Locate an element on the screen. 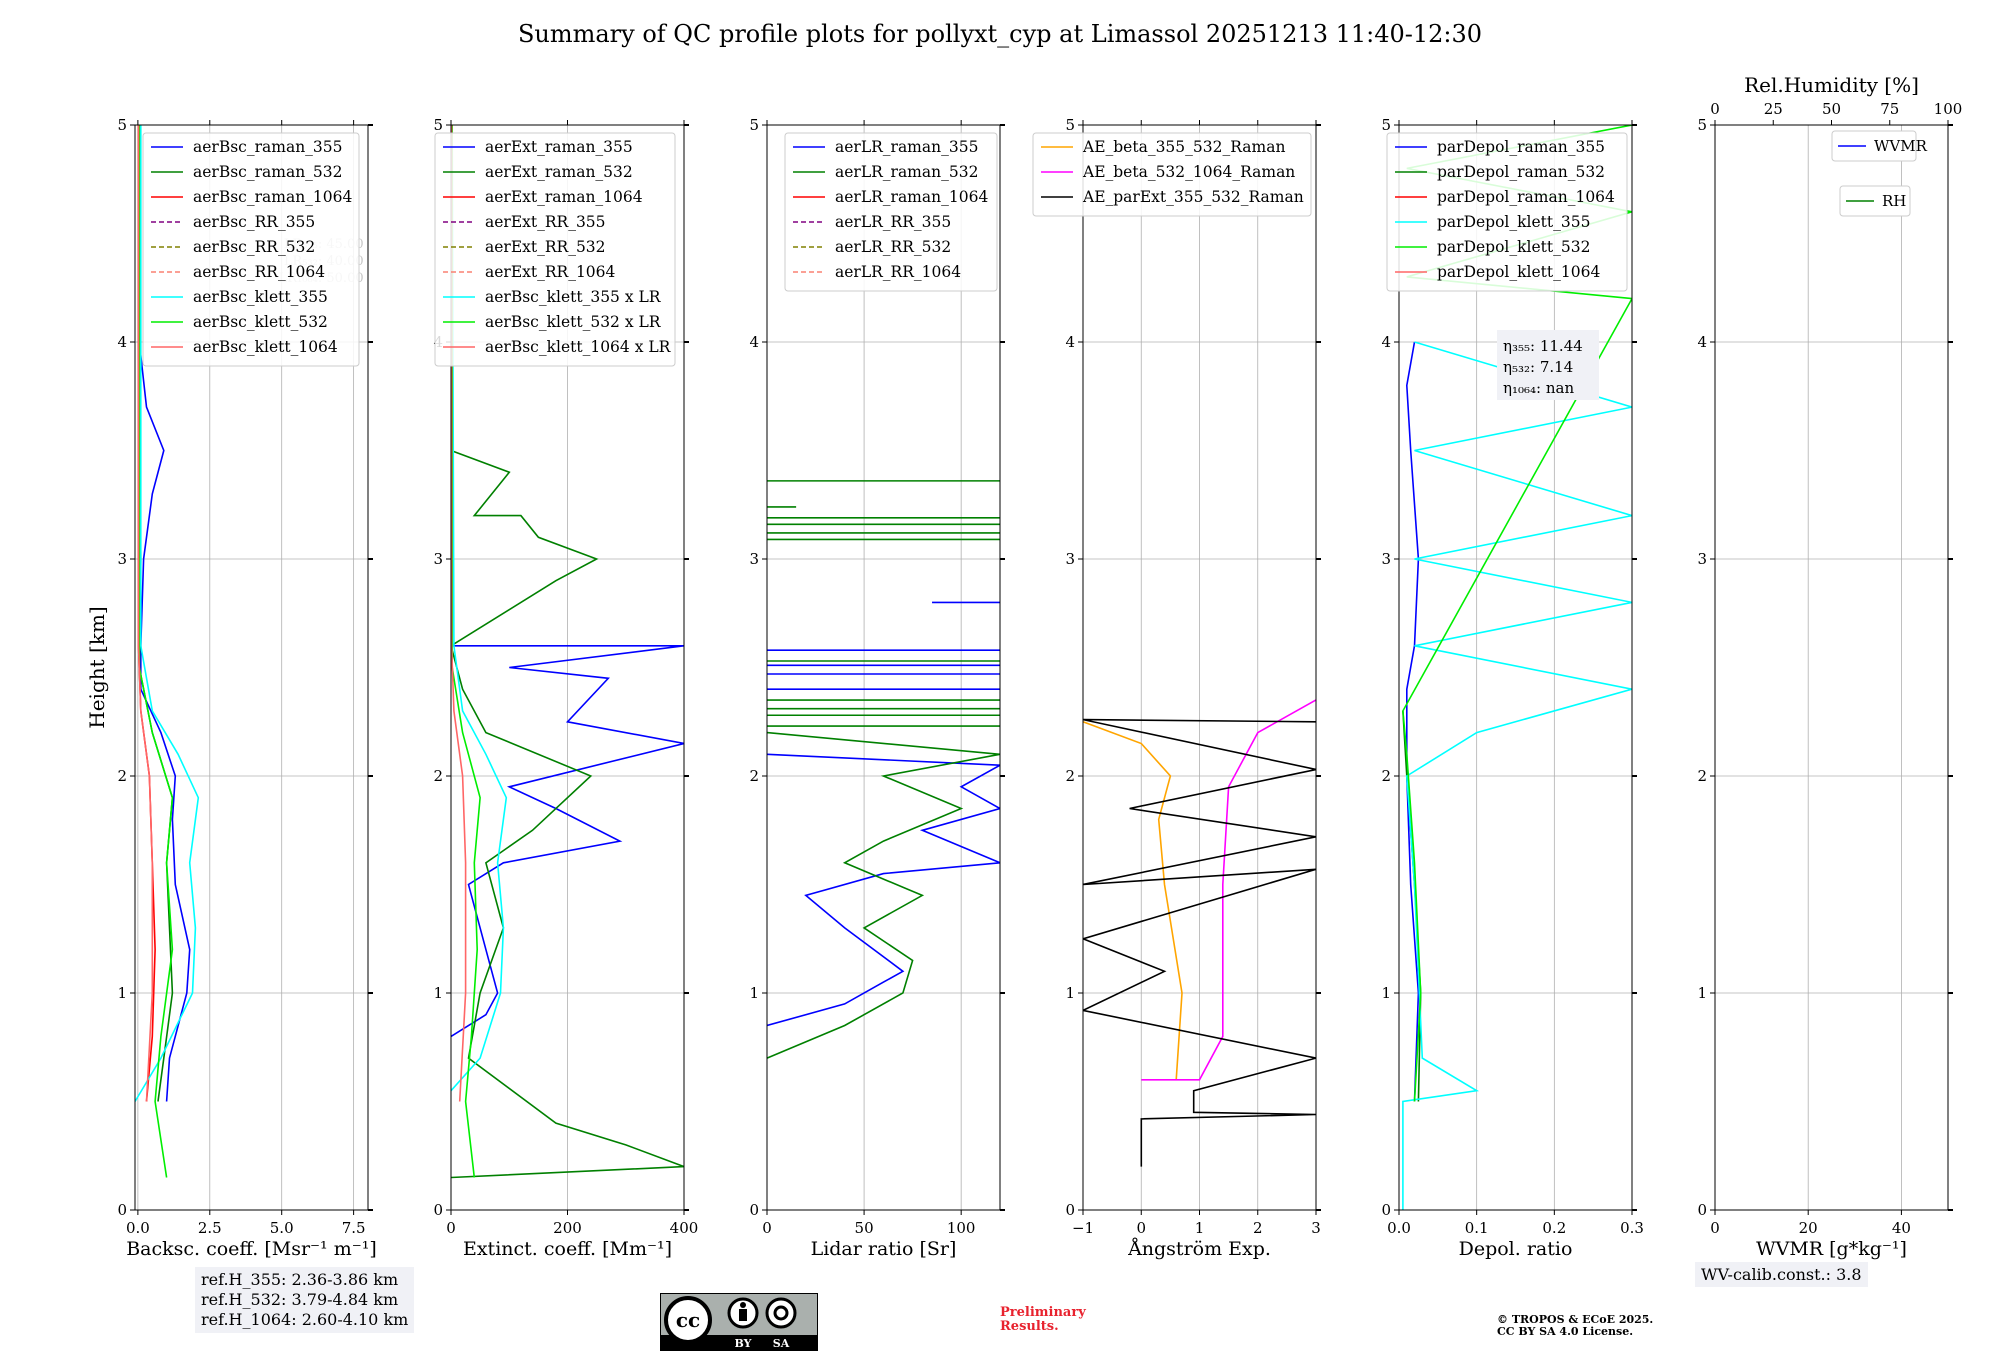 This screenshot has height=1360, width=2000. ref-height-1064: ref.H_1064: 2.60-4.10 km is located at coordinates (305, 1319).